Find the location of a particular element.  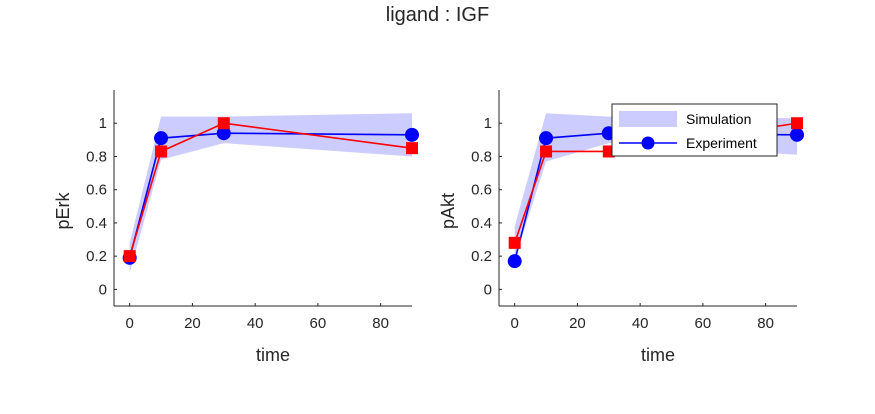

simulation_line-line is located at coordinates (270, 189).